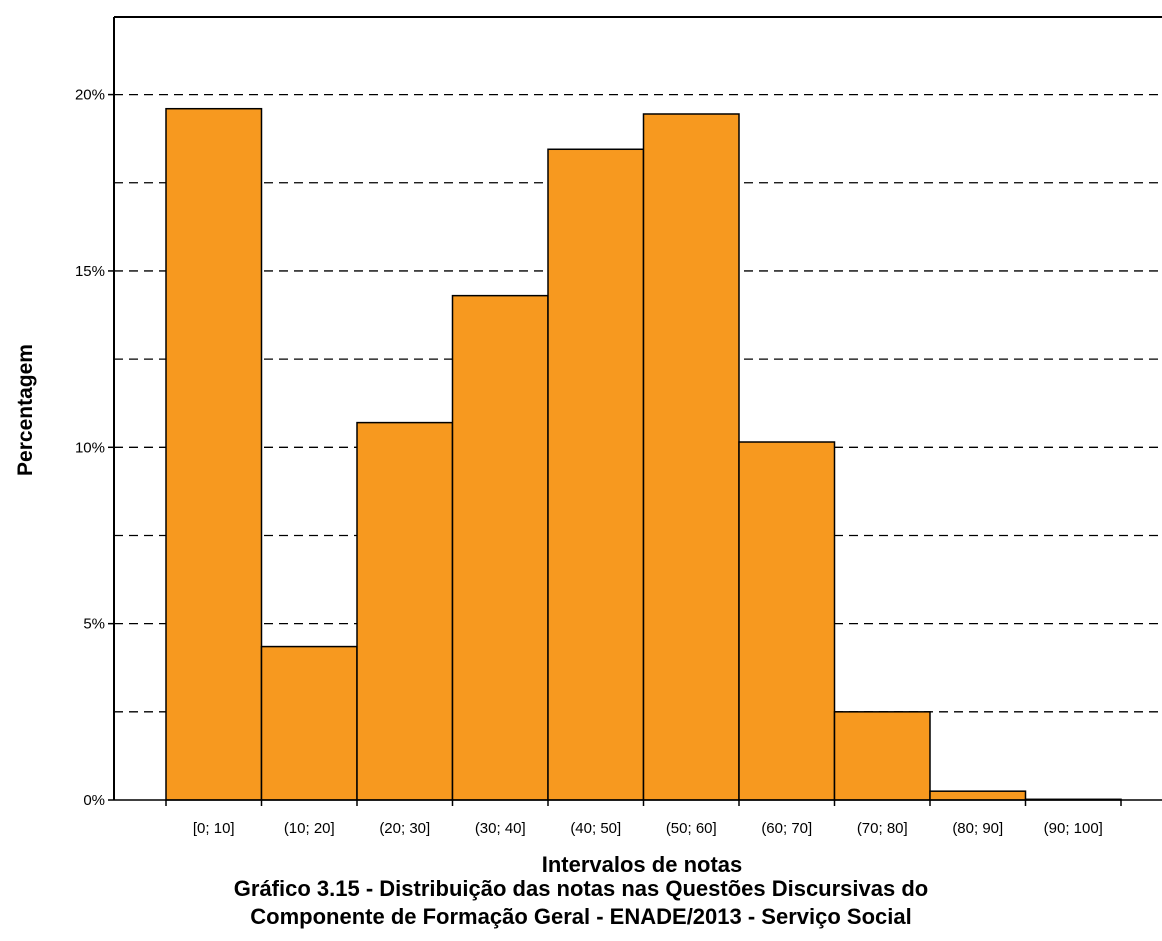 The image size is (1162, 941). Describe the element at coordinates (595, 828) in the screenshot. I see `x-tick-label: (40; 50]` at that location.